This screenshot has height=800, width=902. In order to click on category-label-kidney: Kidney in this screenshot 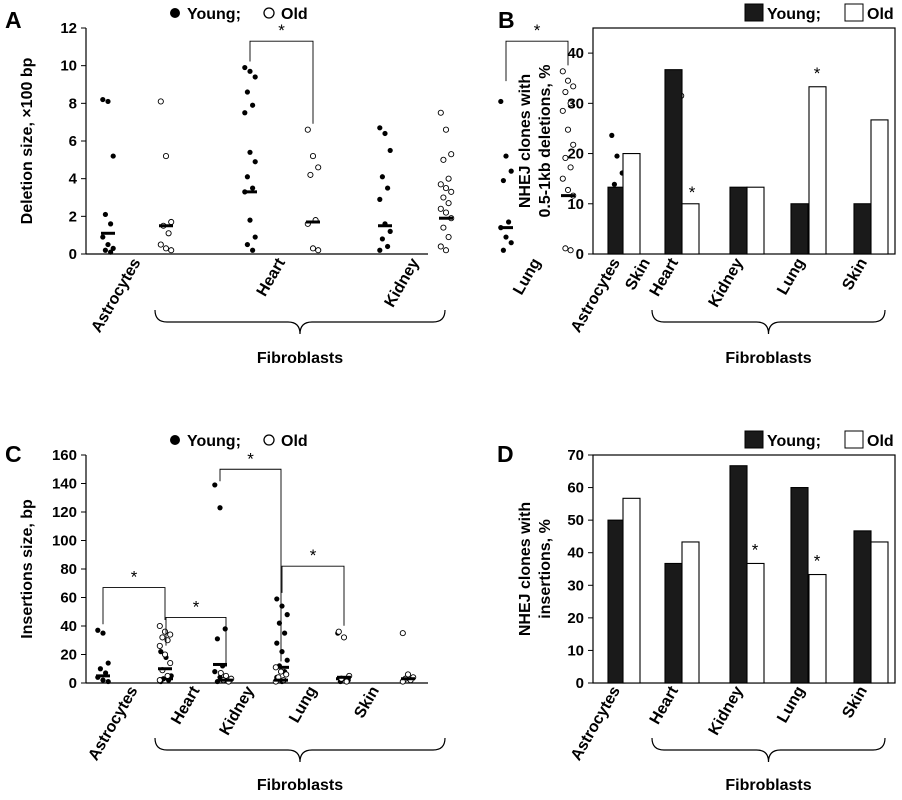, I will do `click(402, 282)`.